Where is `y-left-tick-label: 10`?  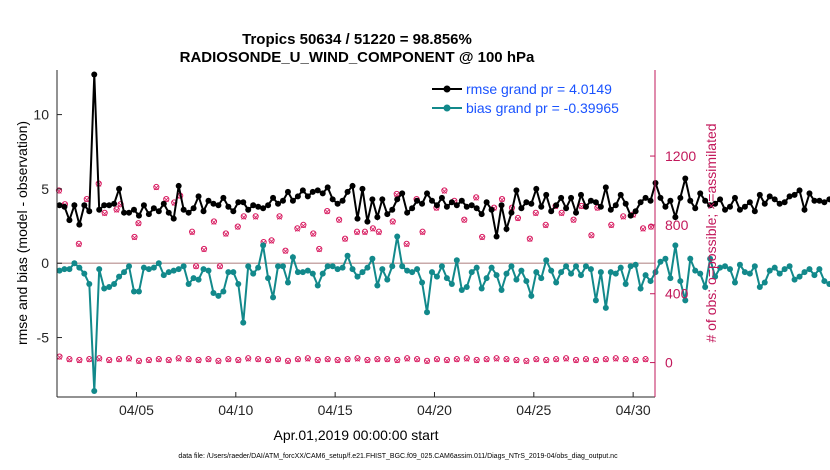
y-left-tick-label: 10 is located at coordinates (41, 115).